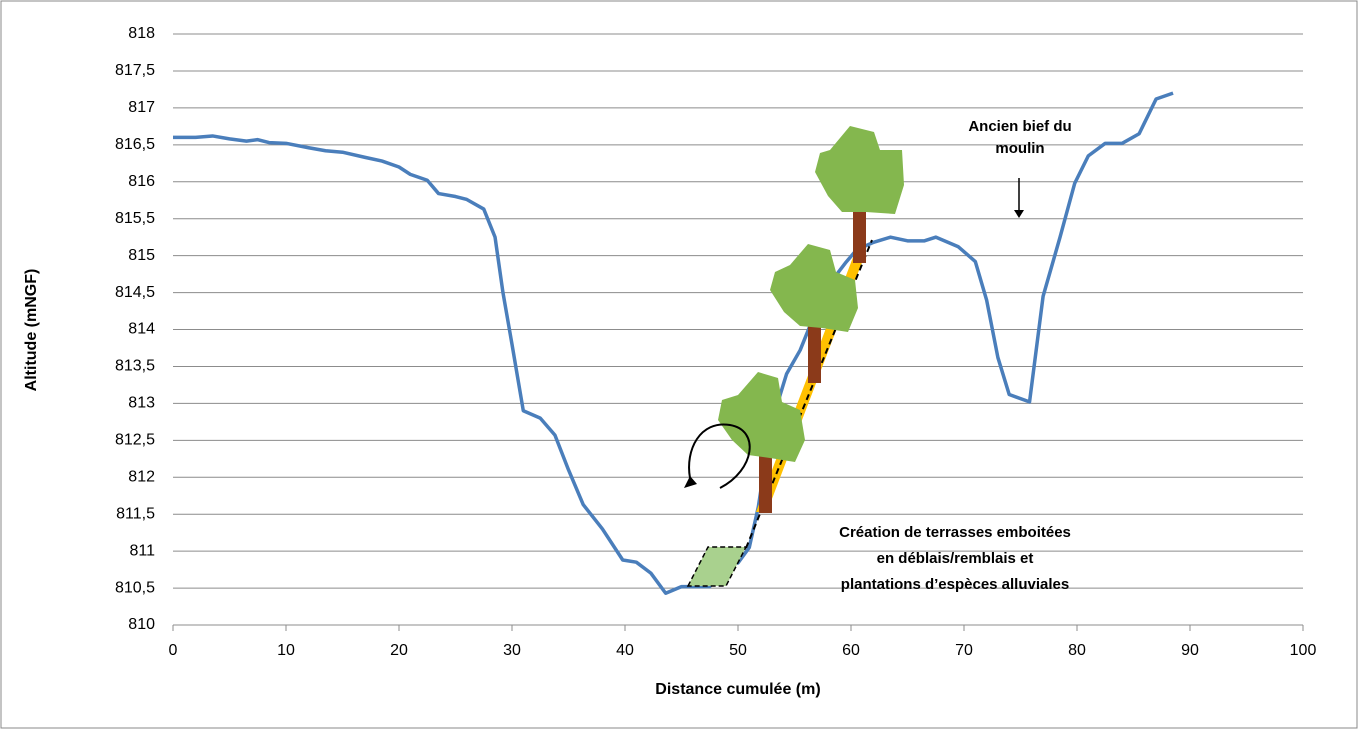 The image size is (1360, 734). What do you see at coordinates (135, 70) in the screenshot?
I see `y-tick-label: 817,5` at bounding box center [135, 70].